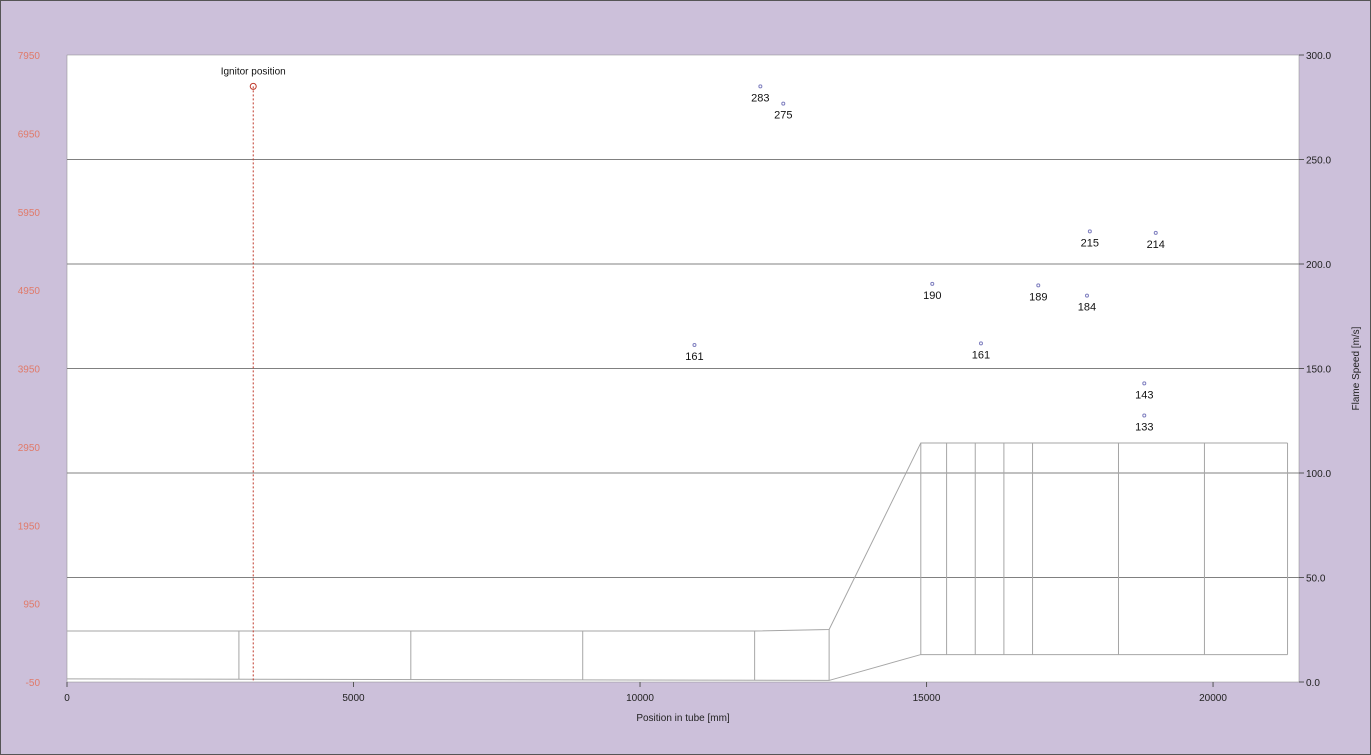 The height and width of the screenshot is (755, 1371). I want to click on tube-outline-bottom, so click(677, 667).